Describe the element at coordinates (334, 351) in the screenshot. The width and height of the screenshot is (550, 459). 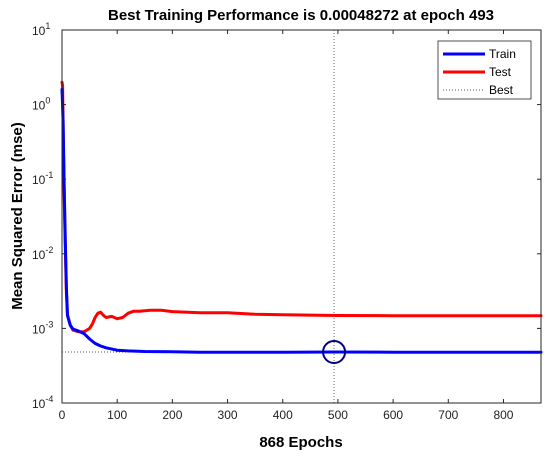
I see `best-circle-marker` at that location.